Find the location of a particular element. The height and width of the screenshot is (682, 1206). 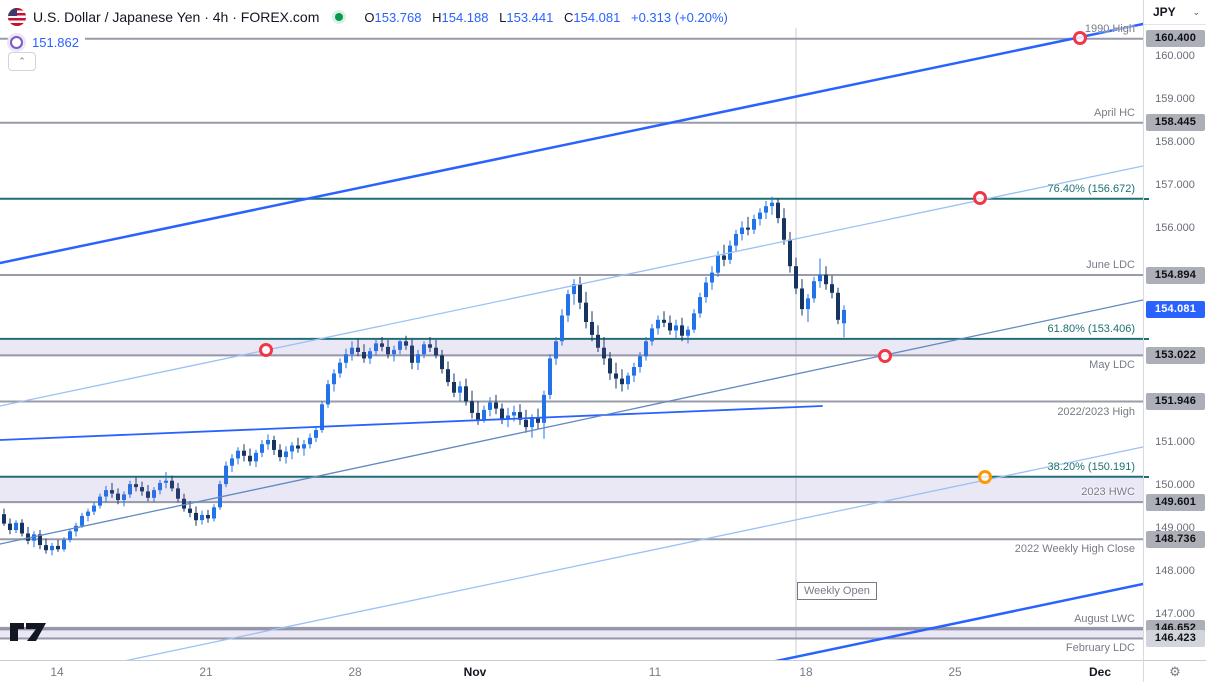

level-price-badge: 148.736 is located at coordinates (1175, 539).